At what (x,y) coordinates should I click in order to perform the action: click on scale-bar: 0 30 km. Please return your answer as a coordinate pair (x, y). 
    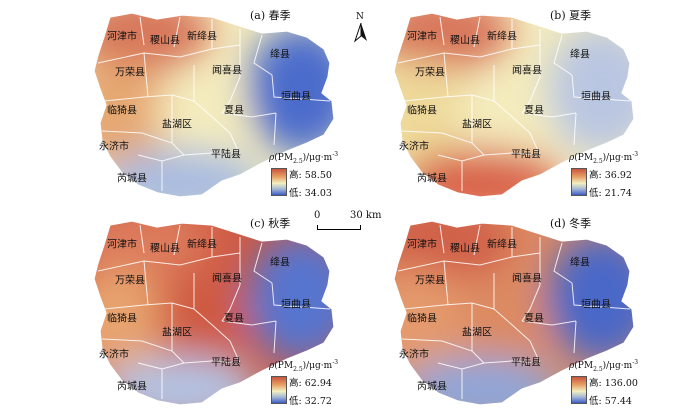
    Looking at the image, I should click on (352, 221).